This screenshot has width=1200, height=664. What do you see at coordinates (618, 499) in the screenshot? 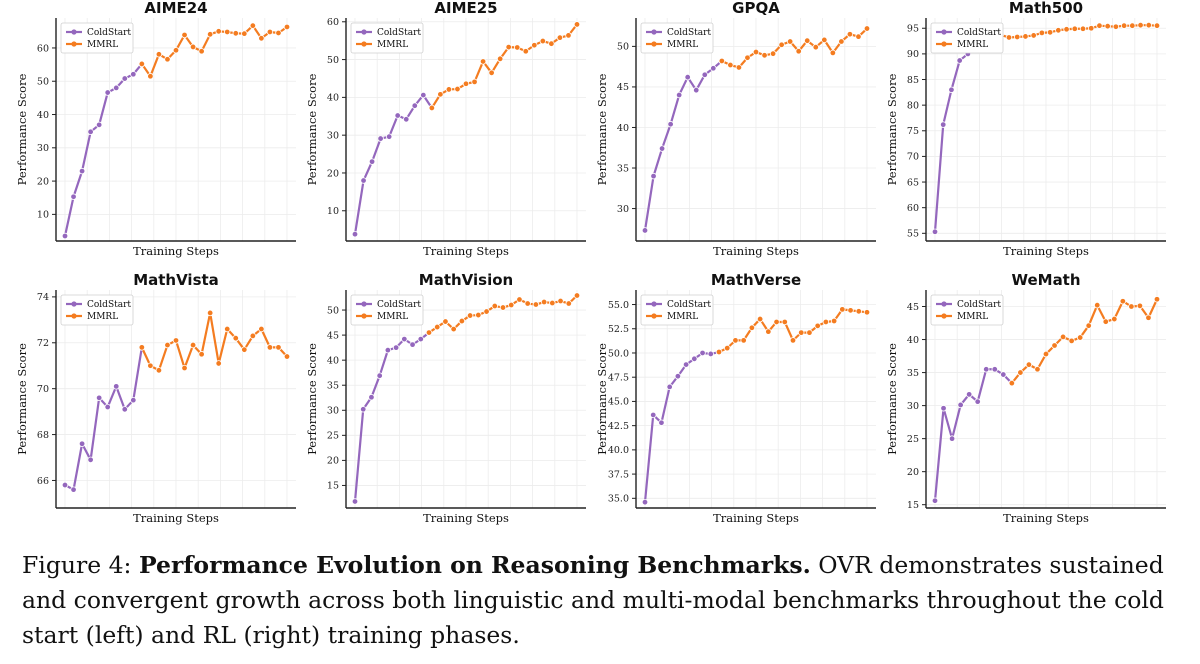
I see `y-tick-label: 35.0` at bounding box center [618, 499].